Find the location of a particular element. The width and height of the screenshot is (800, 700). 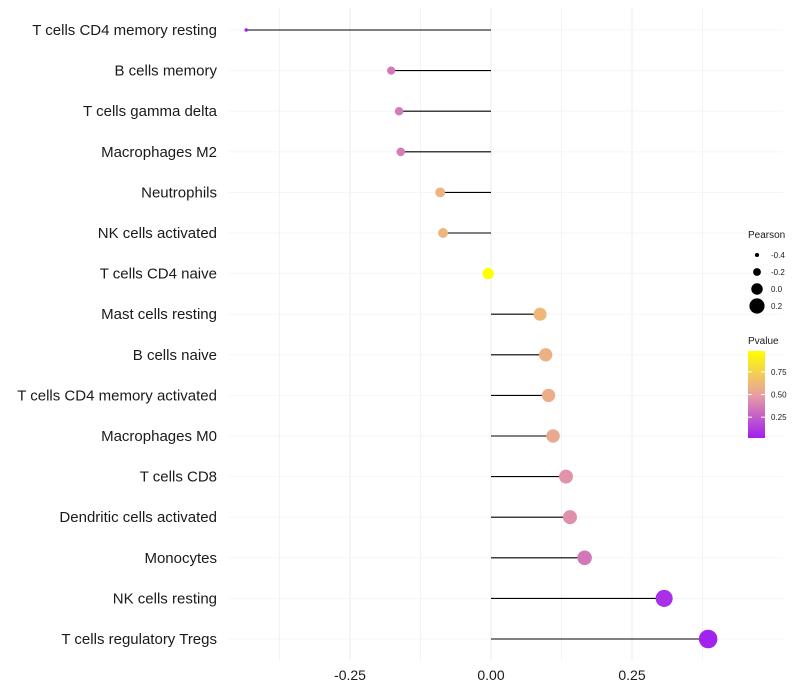

color-legend: Pvalue 0.75 0.50 0.25 is located at coordinates (767, 387).